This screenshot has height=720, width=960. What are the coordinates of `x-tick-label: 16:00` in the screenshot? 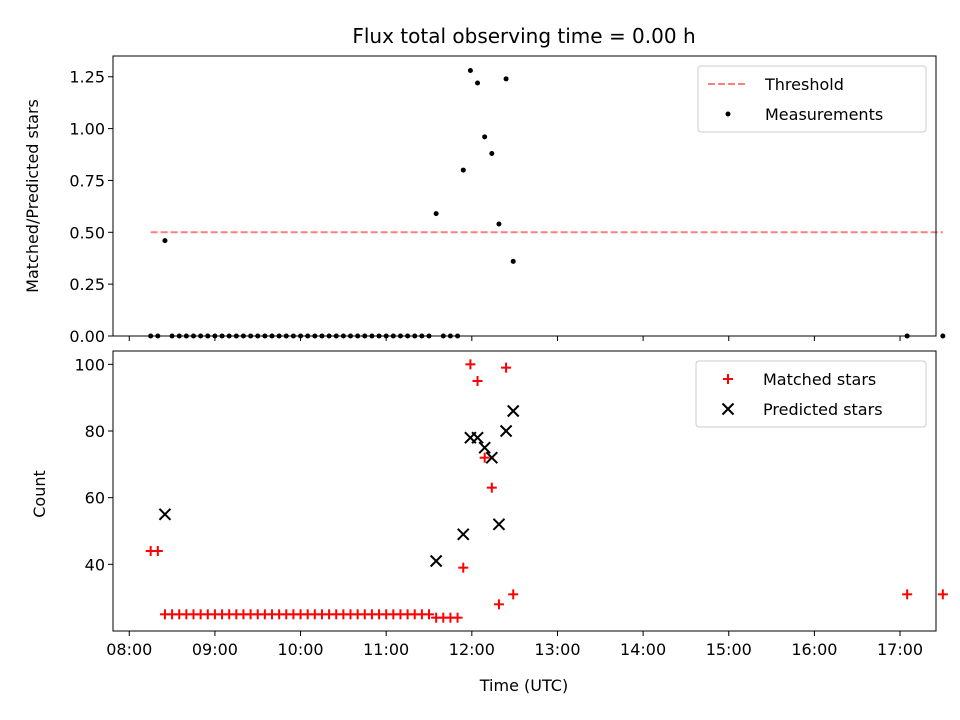 It's located at (814, 649).